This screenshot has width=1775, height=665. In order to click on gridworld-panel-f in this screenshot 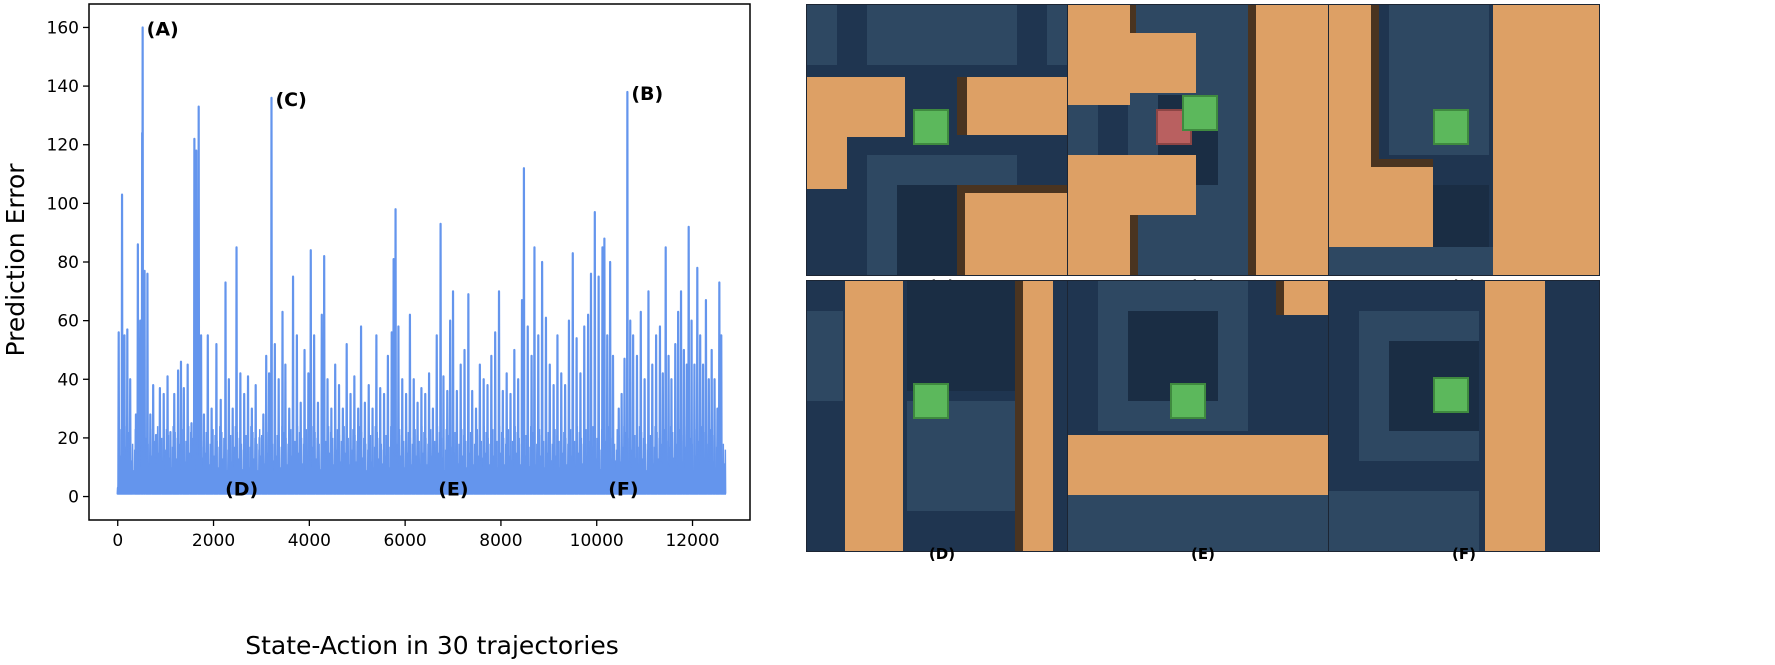, I will do `click(1464, 416)`.